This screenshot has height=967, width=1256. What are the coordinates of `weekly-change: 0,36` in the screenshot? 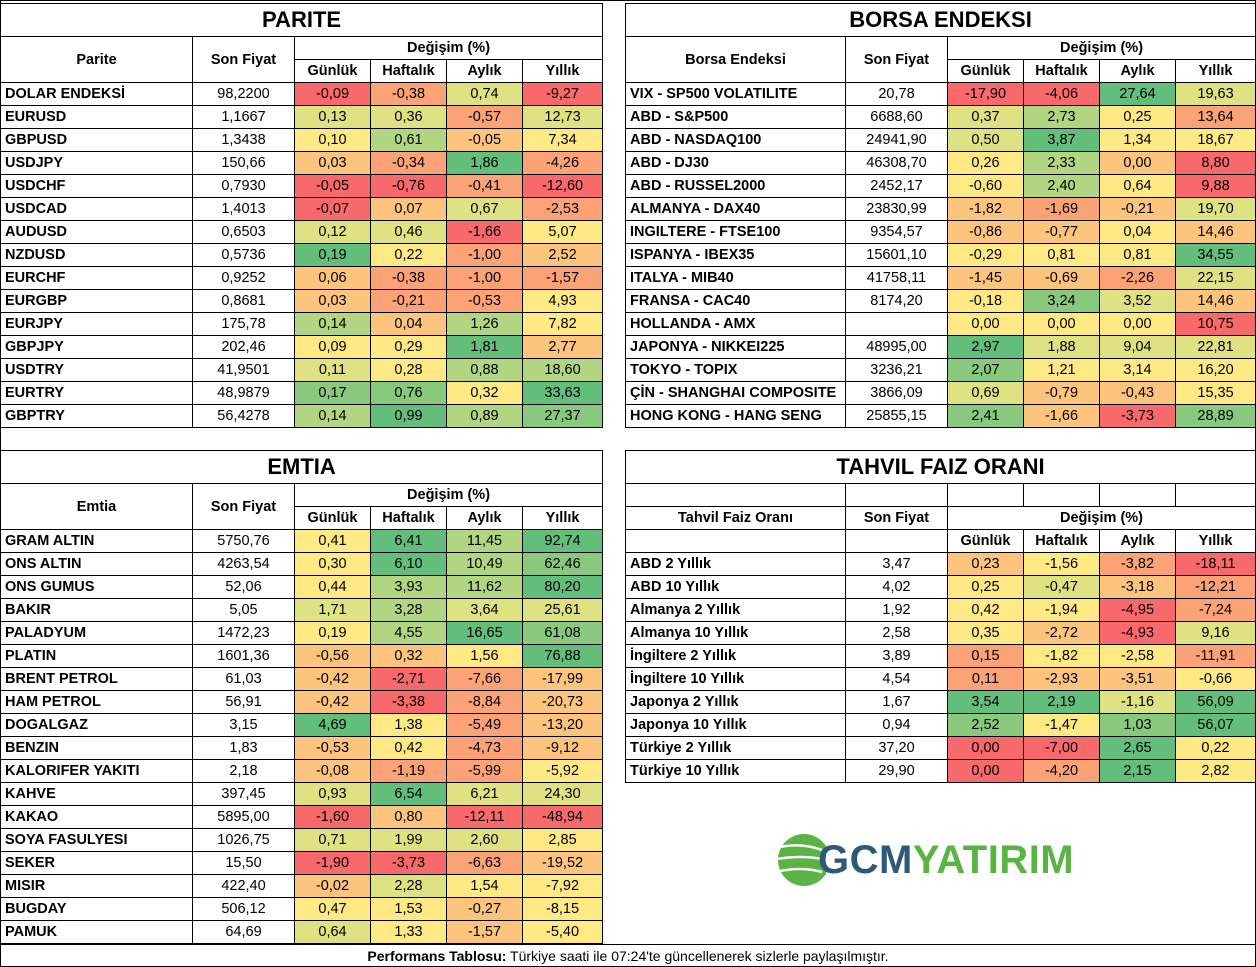 It's located at (408, 117).